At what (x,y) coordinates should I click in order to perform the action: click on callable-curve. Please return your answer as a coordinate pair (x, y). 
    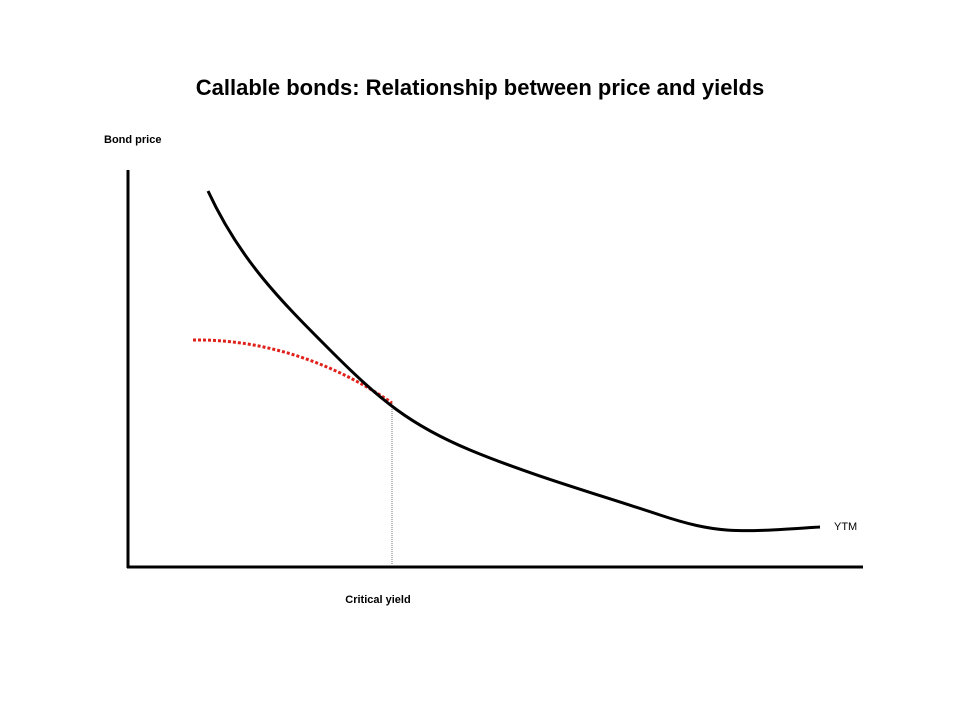
    Looking at the image, I should click on (292, 371).